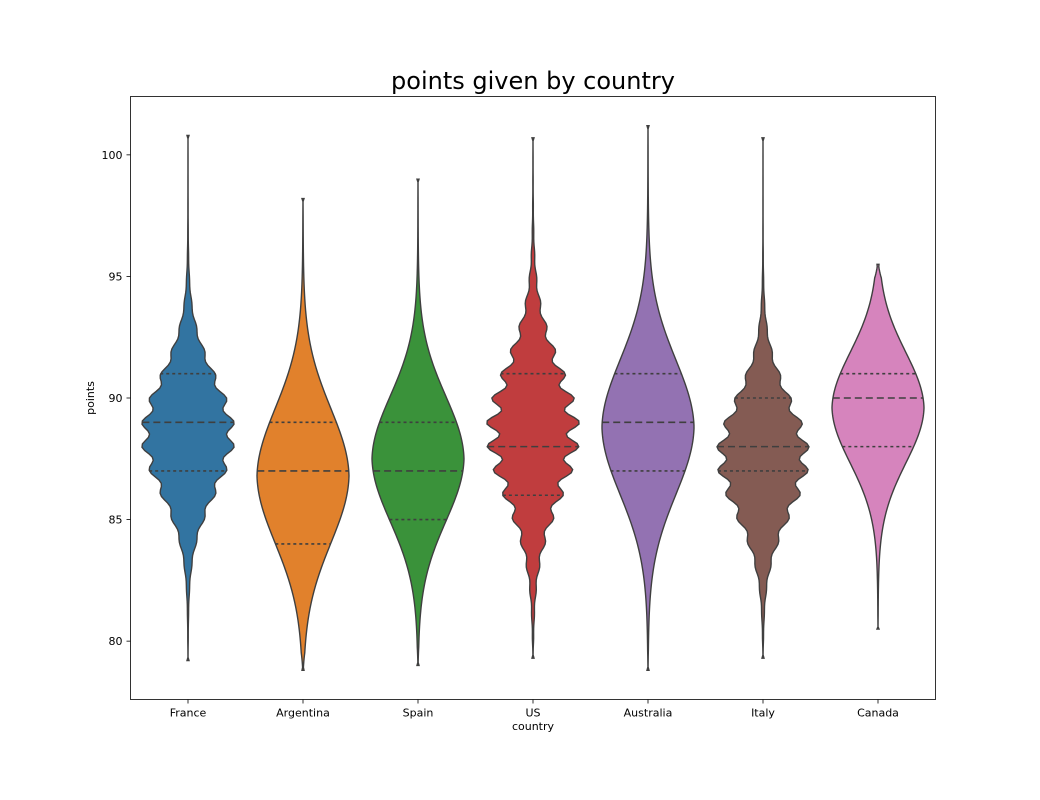 The width and height of the screenshot is (1040, 800). Describe the element at coordinates (878, 446) in the screenshot. I see `violin-canada` at that location.